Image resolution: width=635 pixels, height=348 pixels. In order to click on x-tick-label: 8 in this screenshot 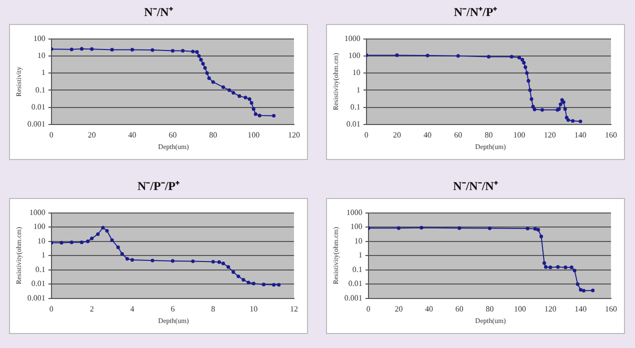, I will do `click(213, 309)`.